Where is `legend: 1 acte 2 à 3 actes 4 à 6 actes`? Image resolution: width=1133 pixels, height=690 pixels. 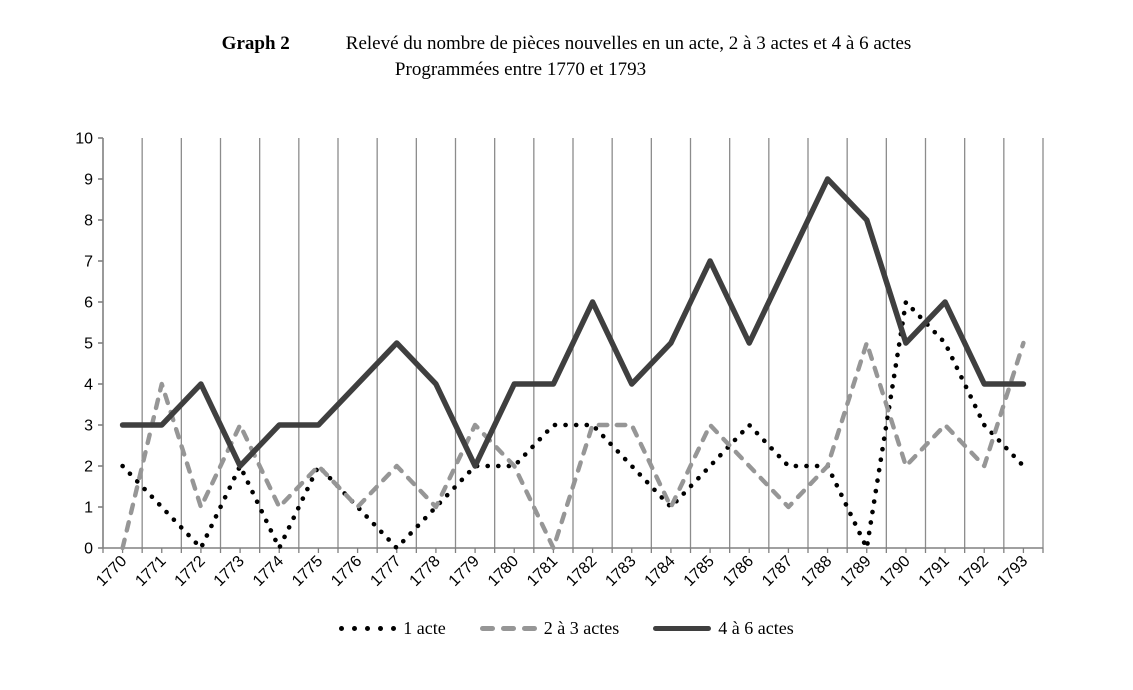
legend: 1 acte 2 à 3 actes 4 à 6 actes is located at coordinates (566, 628).